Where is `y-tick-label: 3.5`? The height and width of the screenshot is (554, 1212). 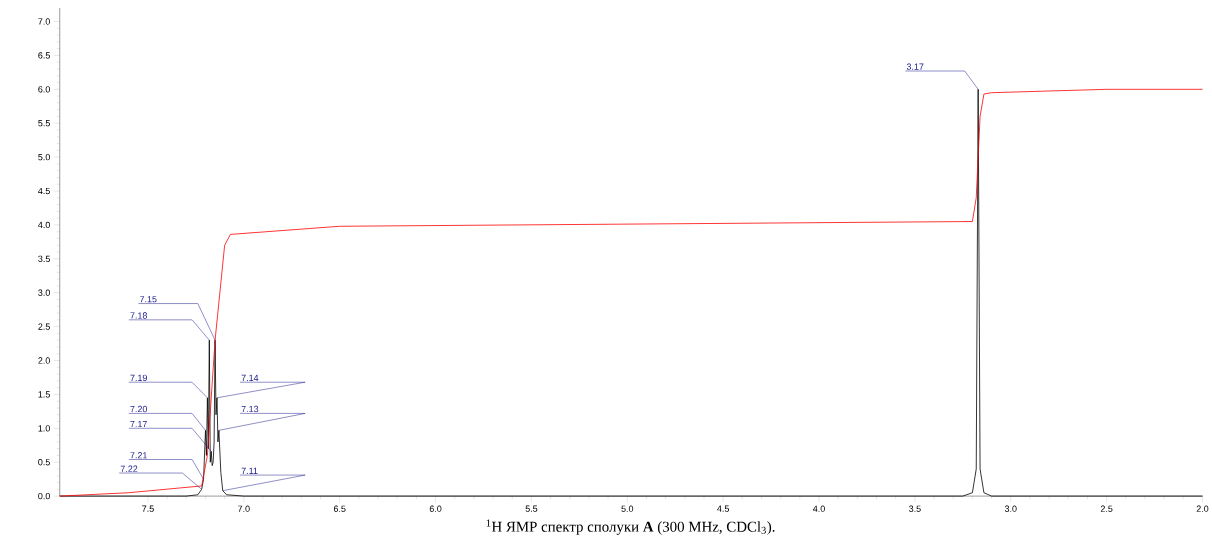
y-tick-label: 3.5 is located at coordinates (44, 259).